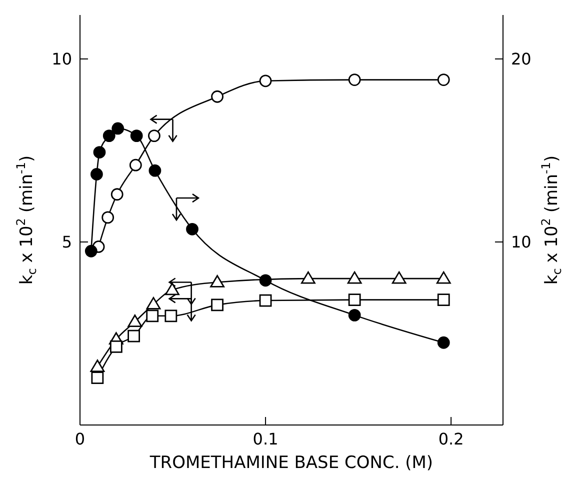 The width and height of the screenshot is (571, 486). What do you see at coordinates (80, 438) in the screenshot?
I see `x-tick-label: 0` at bounding box center [80, 438].